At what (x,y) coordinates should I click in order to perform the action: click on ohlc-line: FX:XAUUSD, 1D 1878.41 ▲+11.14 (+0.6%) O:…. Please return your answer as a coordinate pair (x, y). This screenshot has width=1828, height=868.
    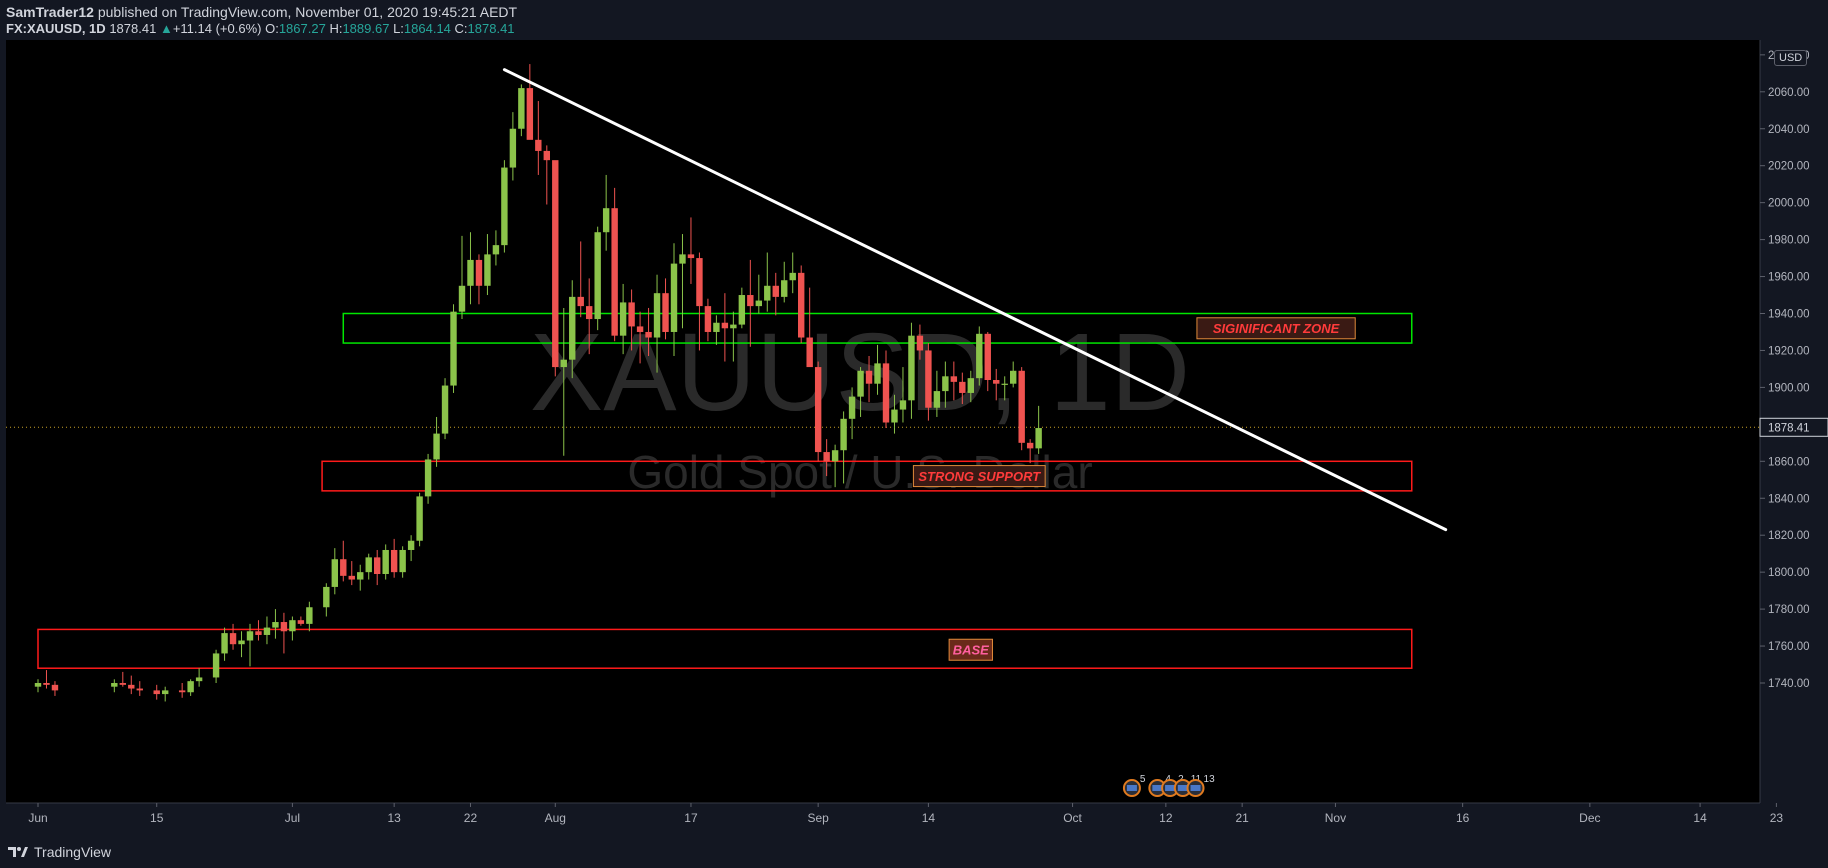
    Looking at the image, I should click on (260, 28).